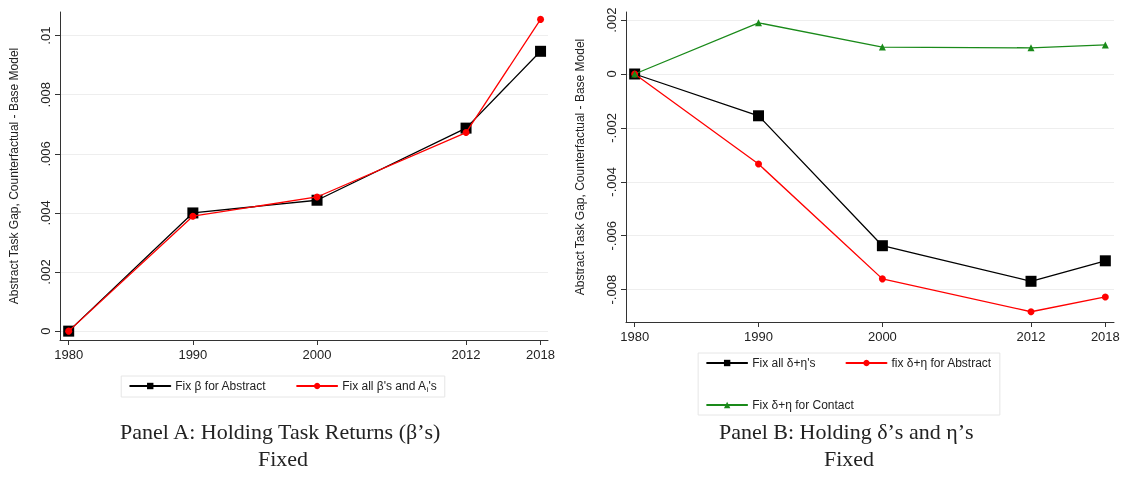  What do you see at coordinates (611, 182) in the screenshot?
I see `y-tick-label: -.004` at bounding box center [611, 182].